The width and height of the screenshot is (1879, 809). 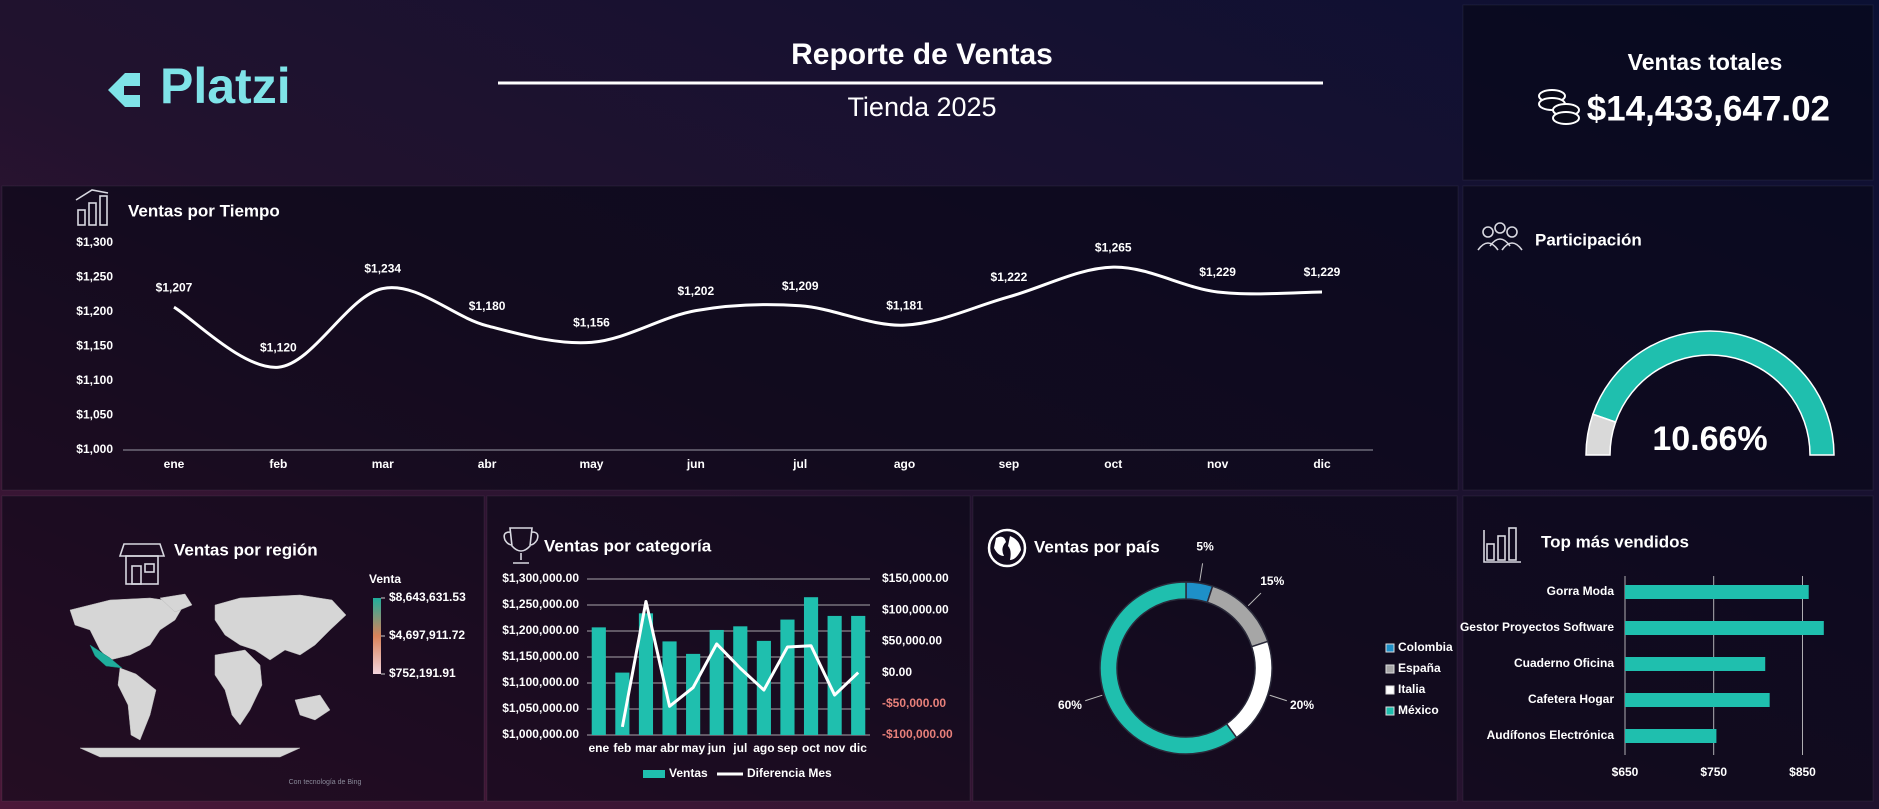 I want to click on y-tick-label: $1,250, so click(x=94, y=277).